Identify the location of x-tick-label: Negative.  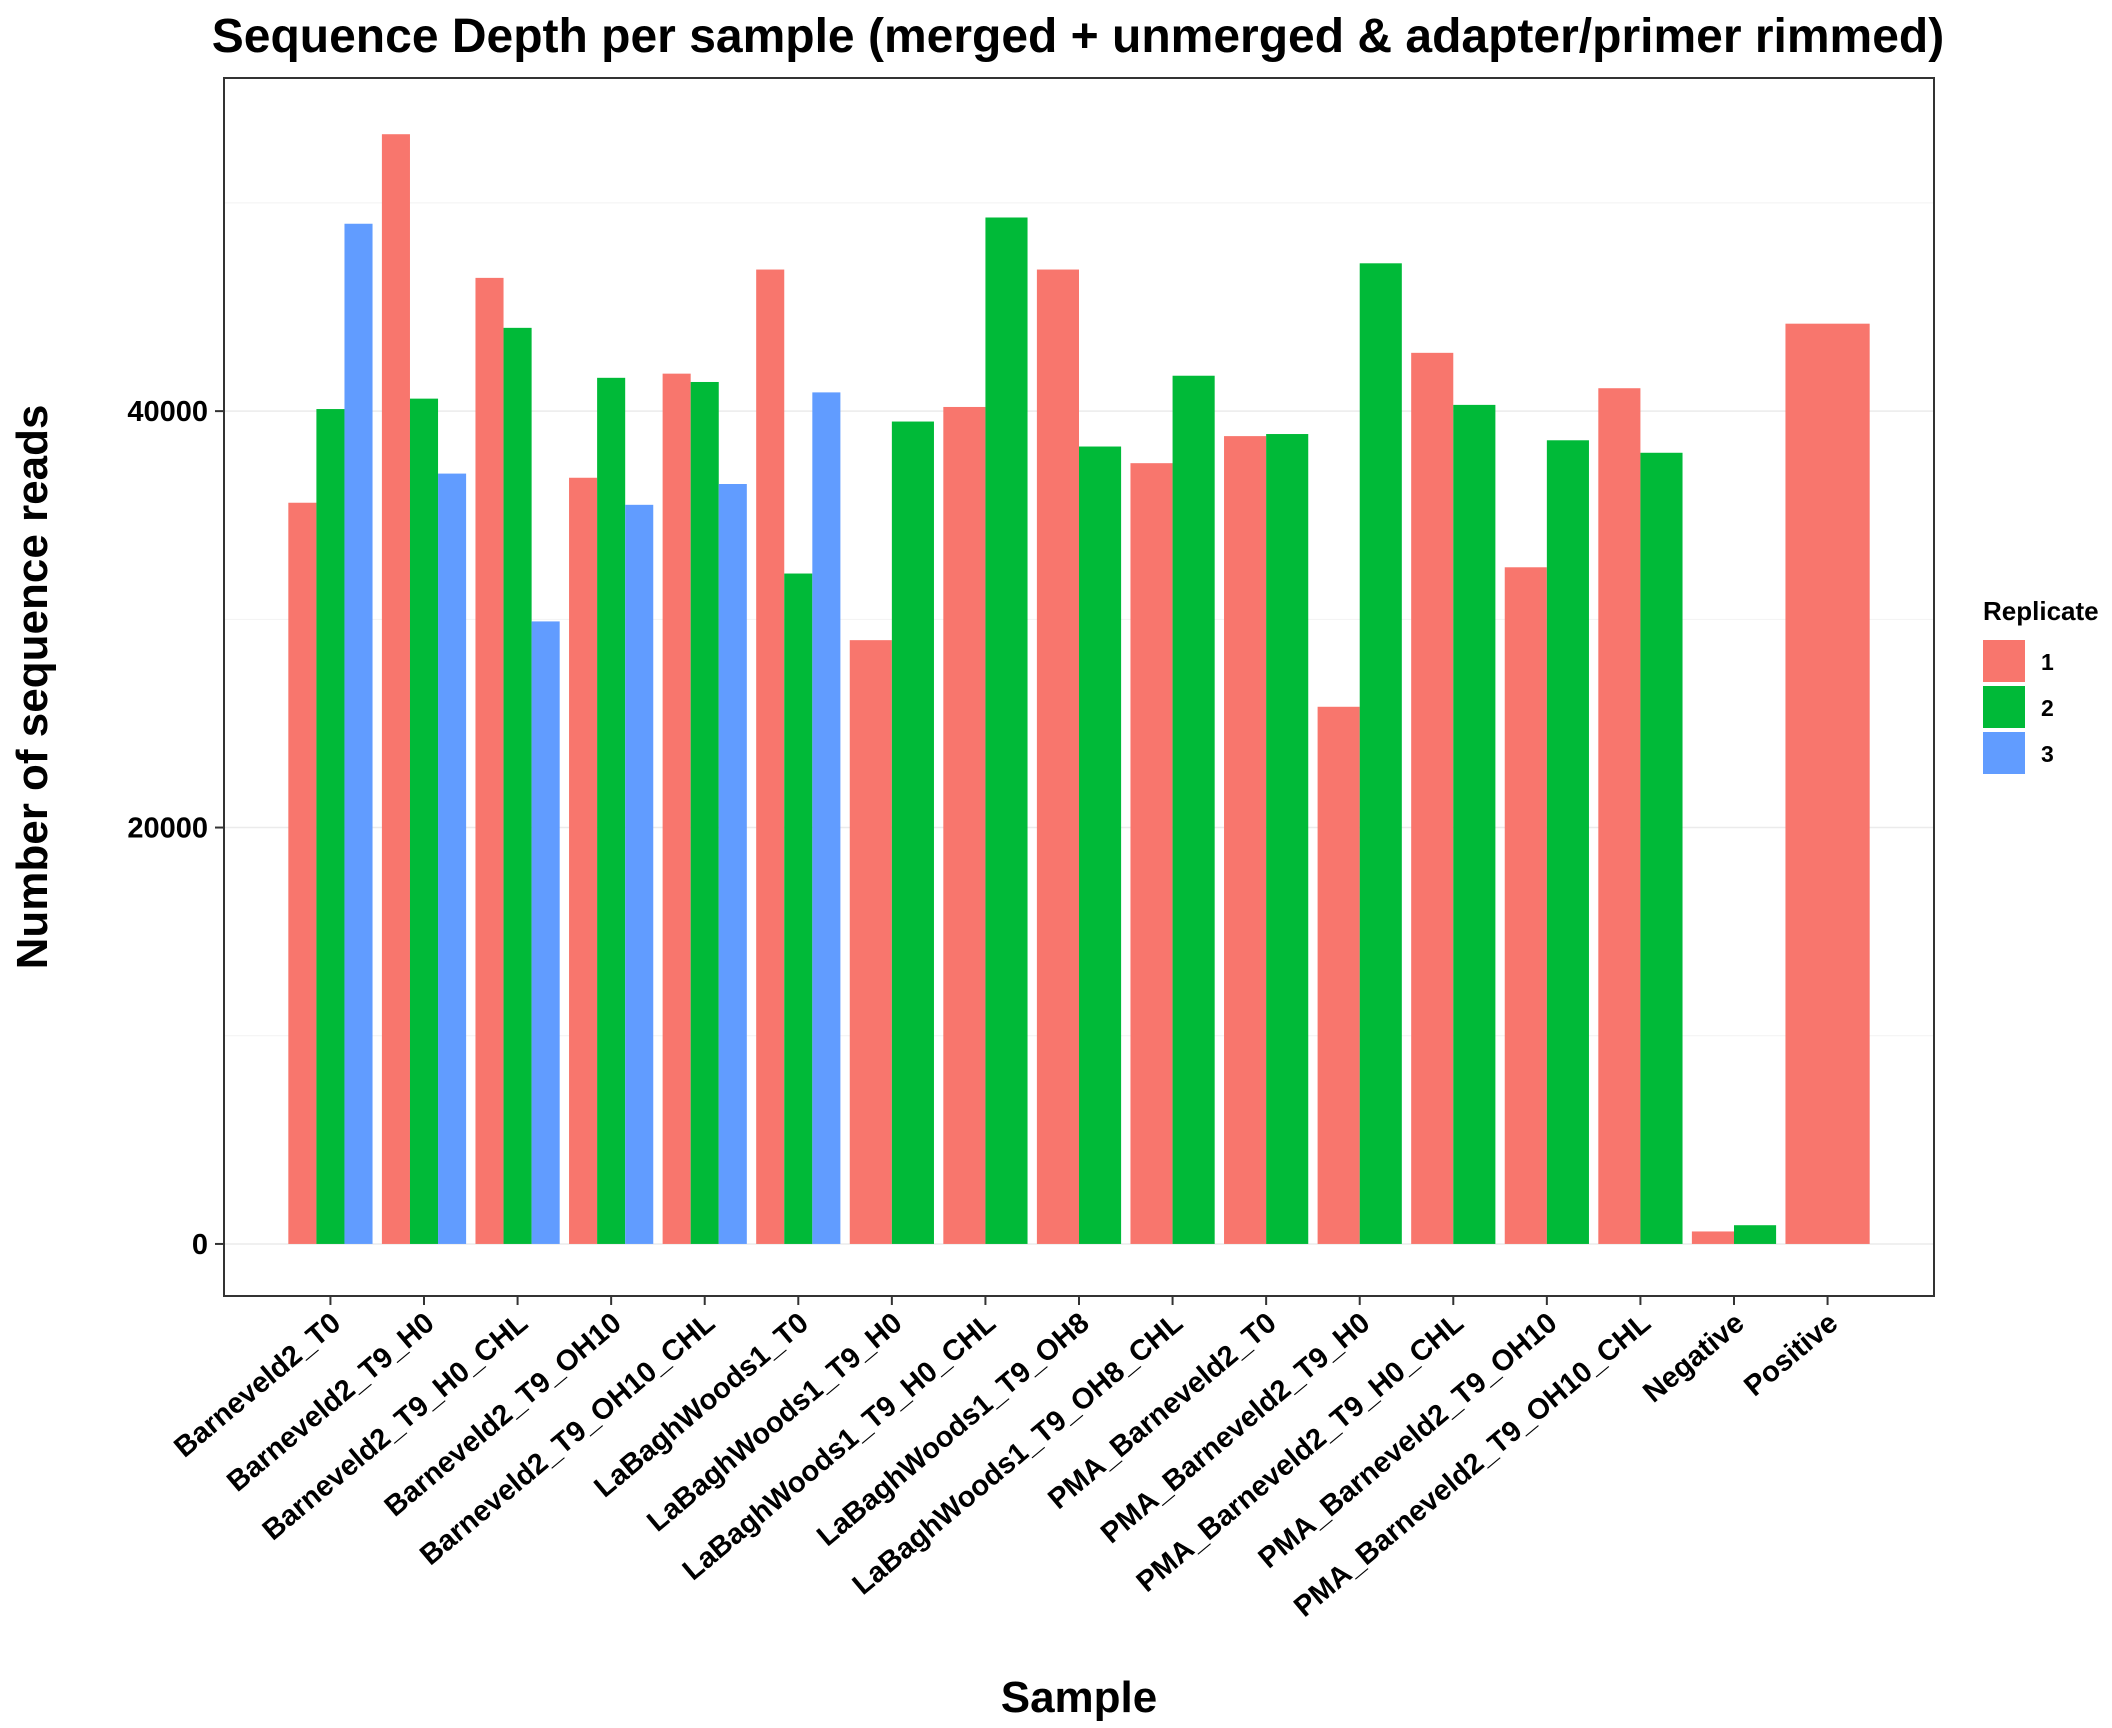
(1693, 1358).